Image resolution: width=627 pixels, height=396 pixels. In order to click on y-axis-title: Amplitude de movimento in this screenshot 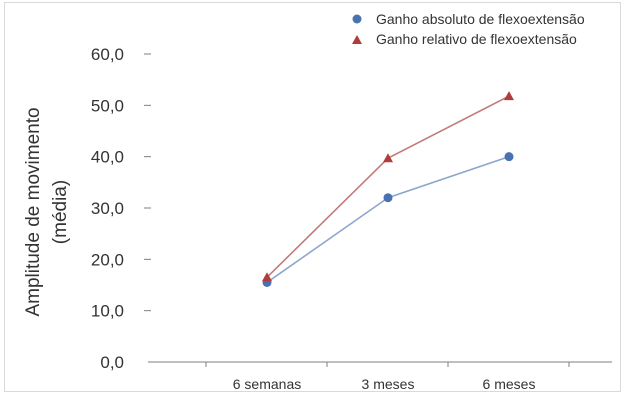, I will do `click(33, 211)`.